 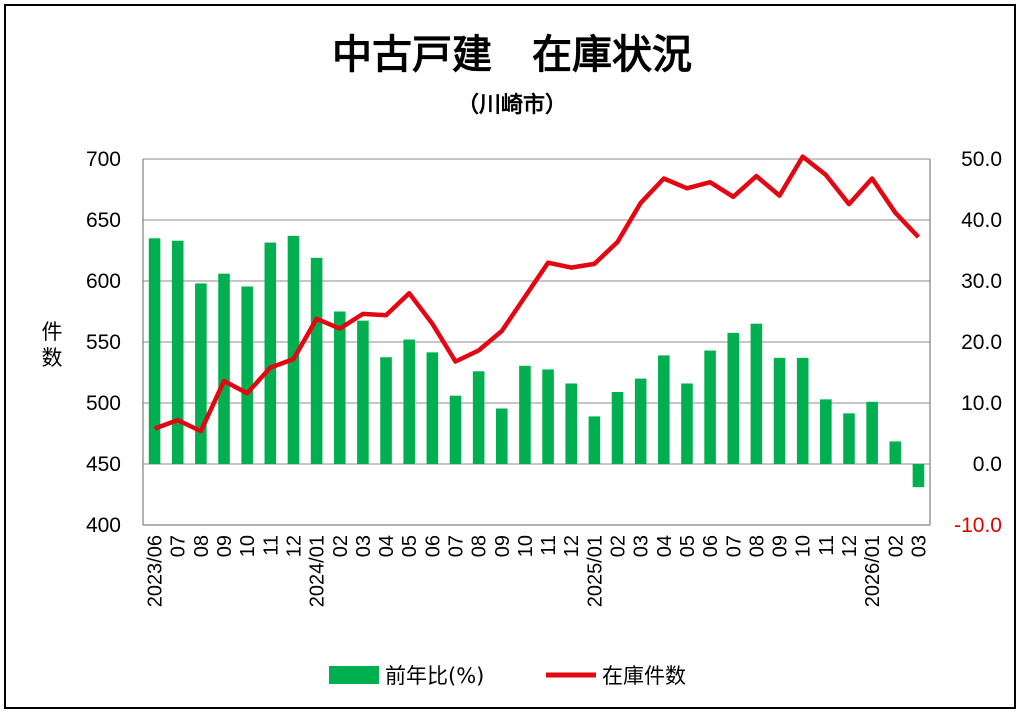 What do you see at coordinates (595, 571) in the screenshot?
I see `x-tick: 2025/01` at bounding box center [595, 571].